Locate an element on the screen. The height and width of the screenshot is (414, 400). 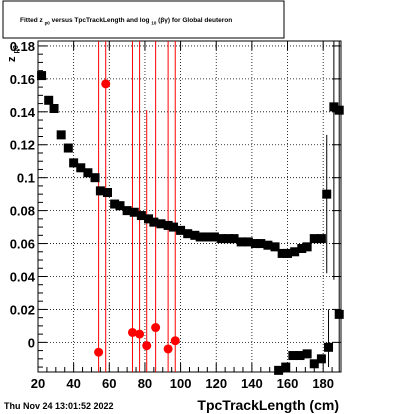
y-tick-label: 0.1 is located at coordinates (26, 178).